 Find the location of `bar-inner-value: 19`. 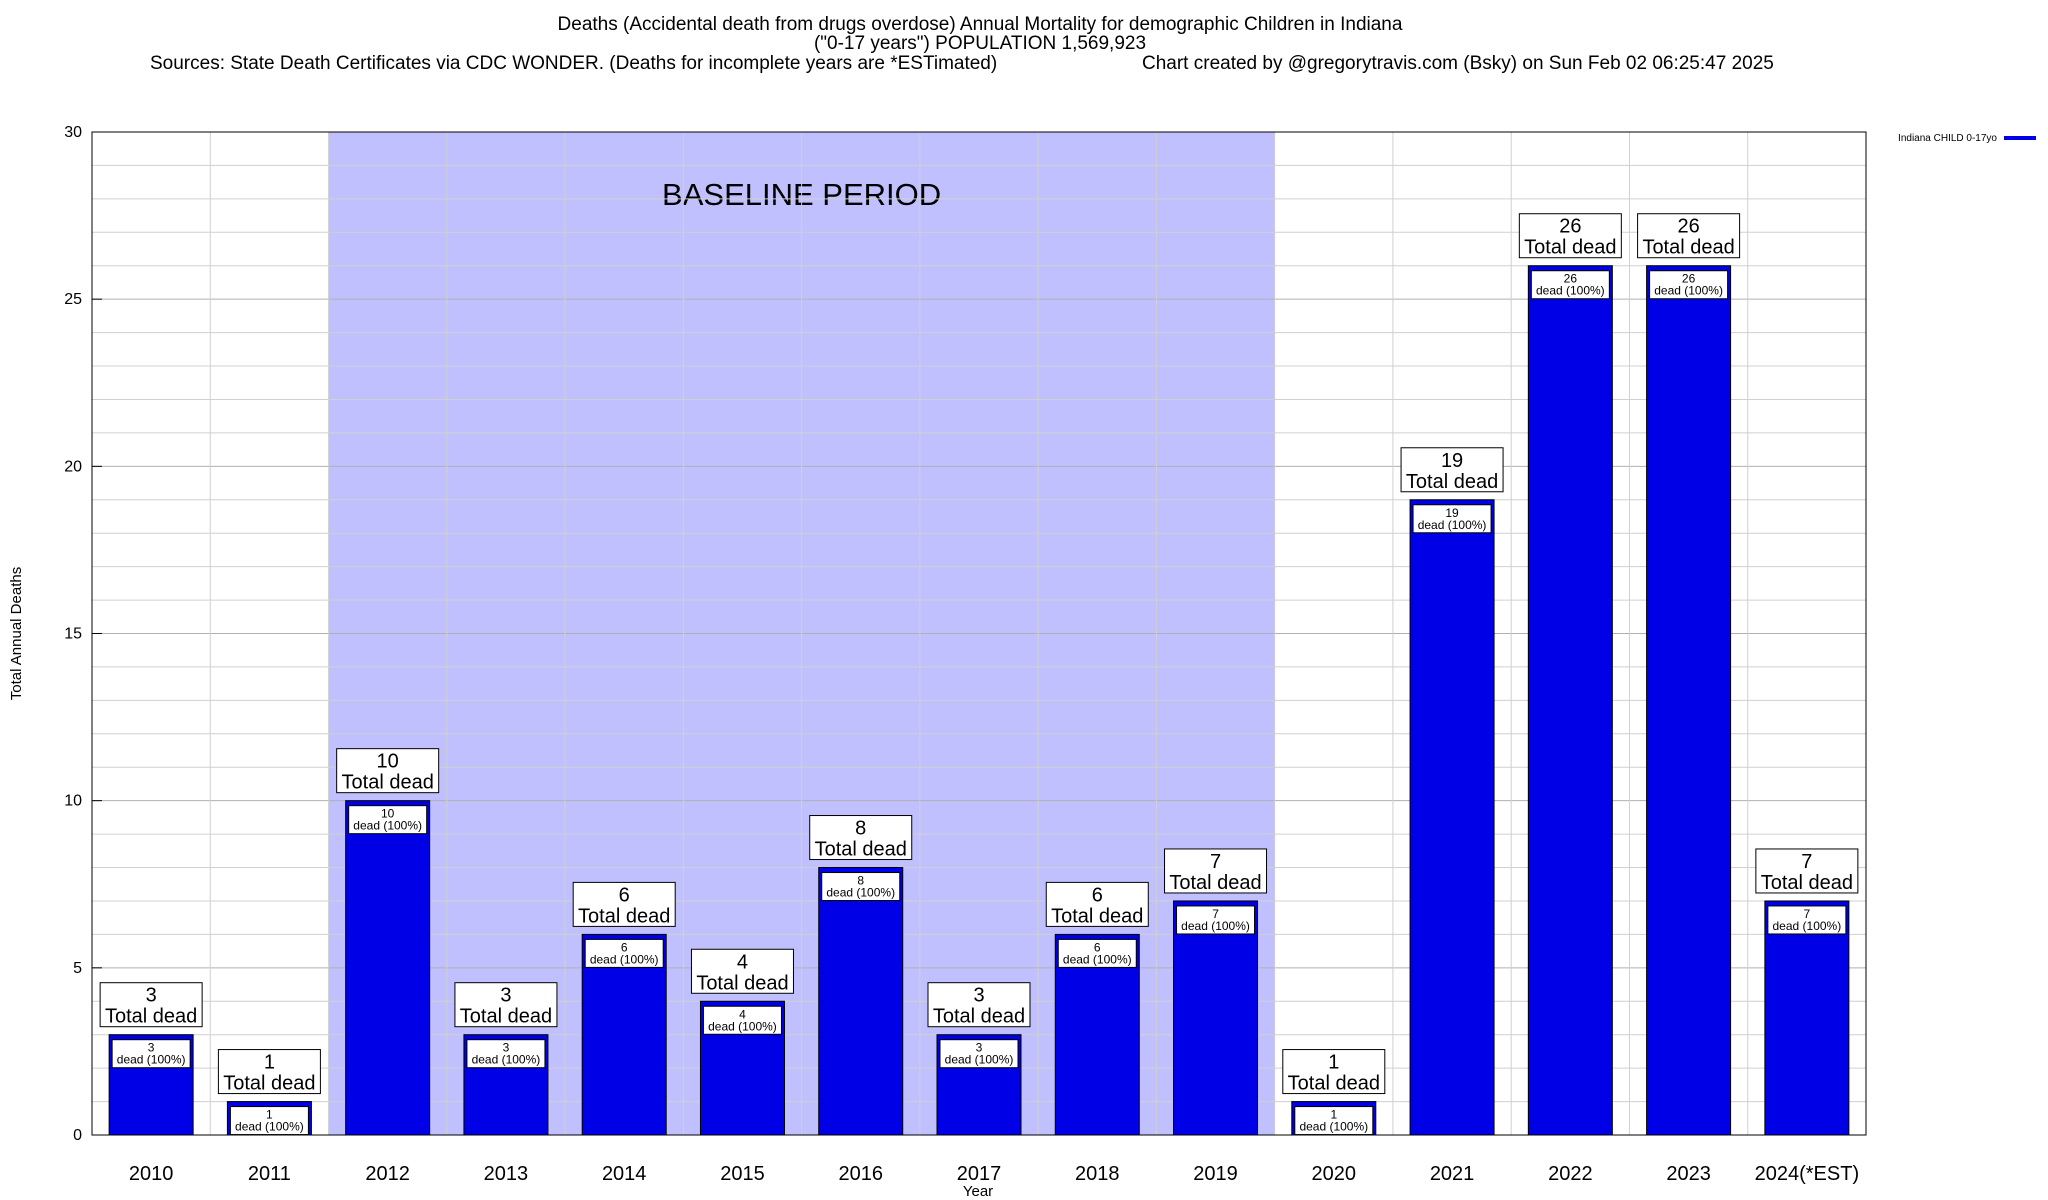

bar-inner-value: 19 is located at coordinates (1452, 513).